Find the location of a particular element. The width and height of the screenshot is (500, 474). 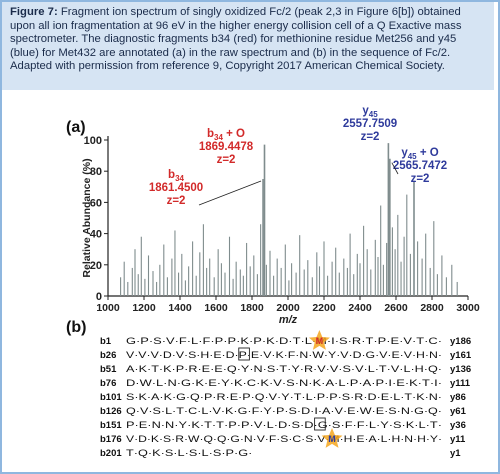

annotation-y45-oxidized-mz: 2565.7472 is located at coordinates (420, 166).